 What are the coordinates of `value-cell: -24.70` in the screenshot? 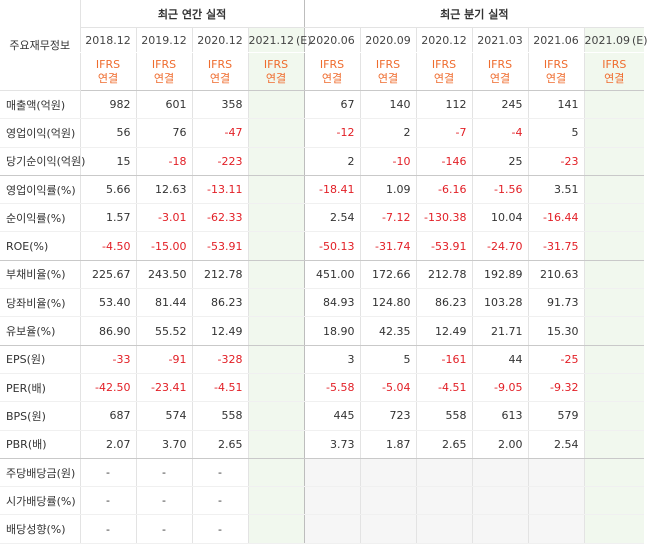 It's located at (500, 246).